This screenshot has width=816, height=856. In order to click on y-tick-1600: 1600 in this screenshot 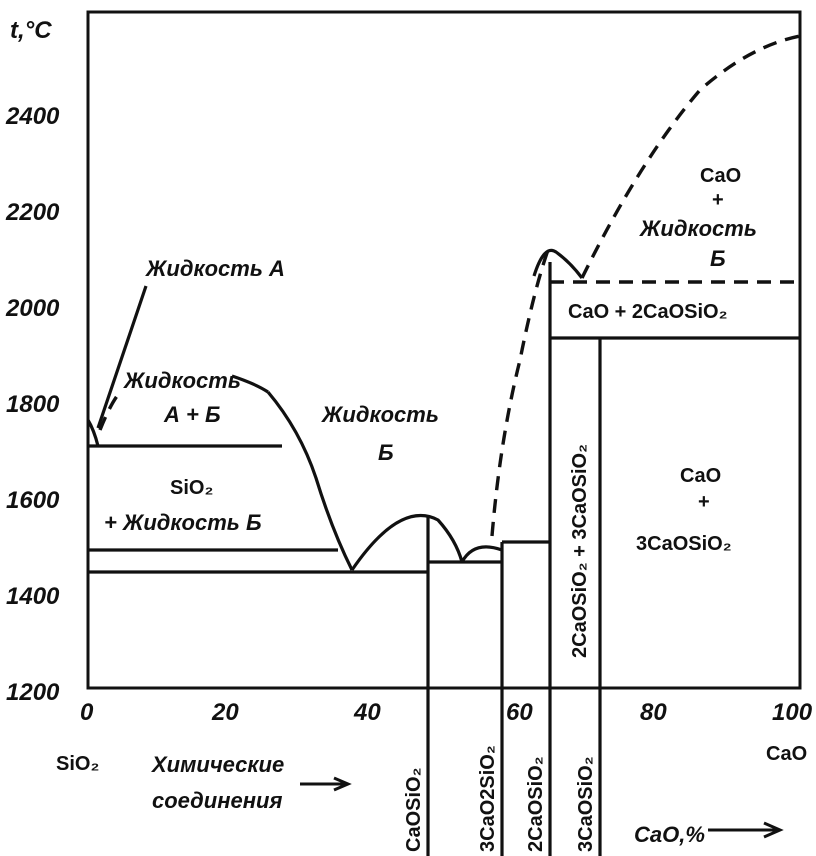, I will do `click(33, 500)`.